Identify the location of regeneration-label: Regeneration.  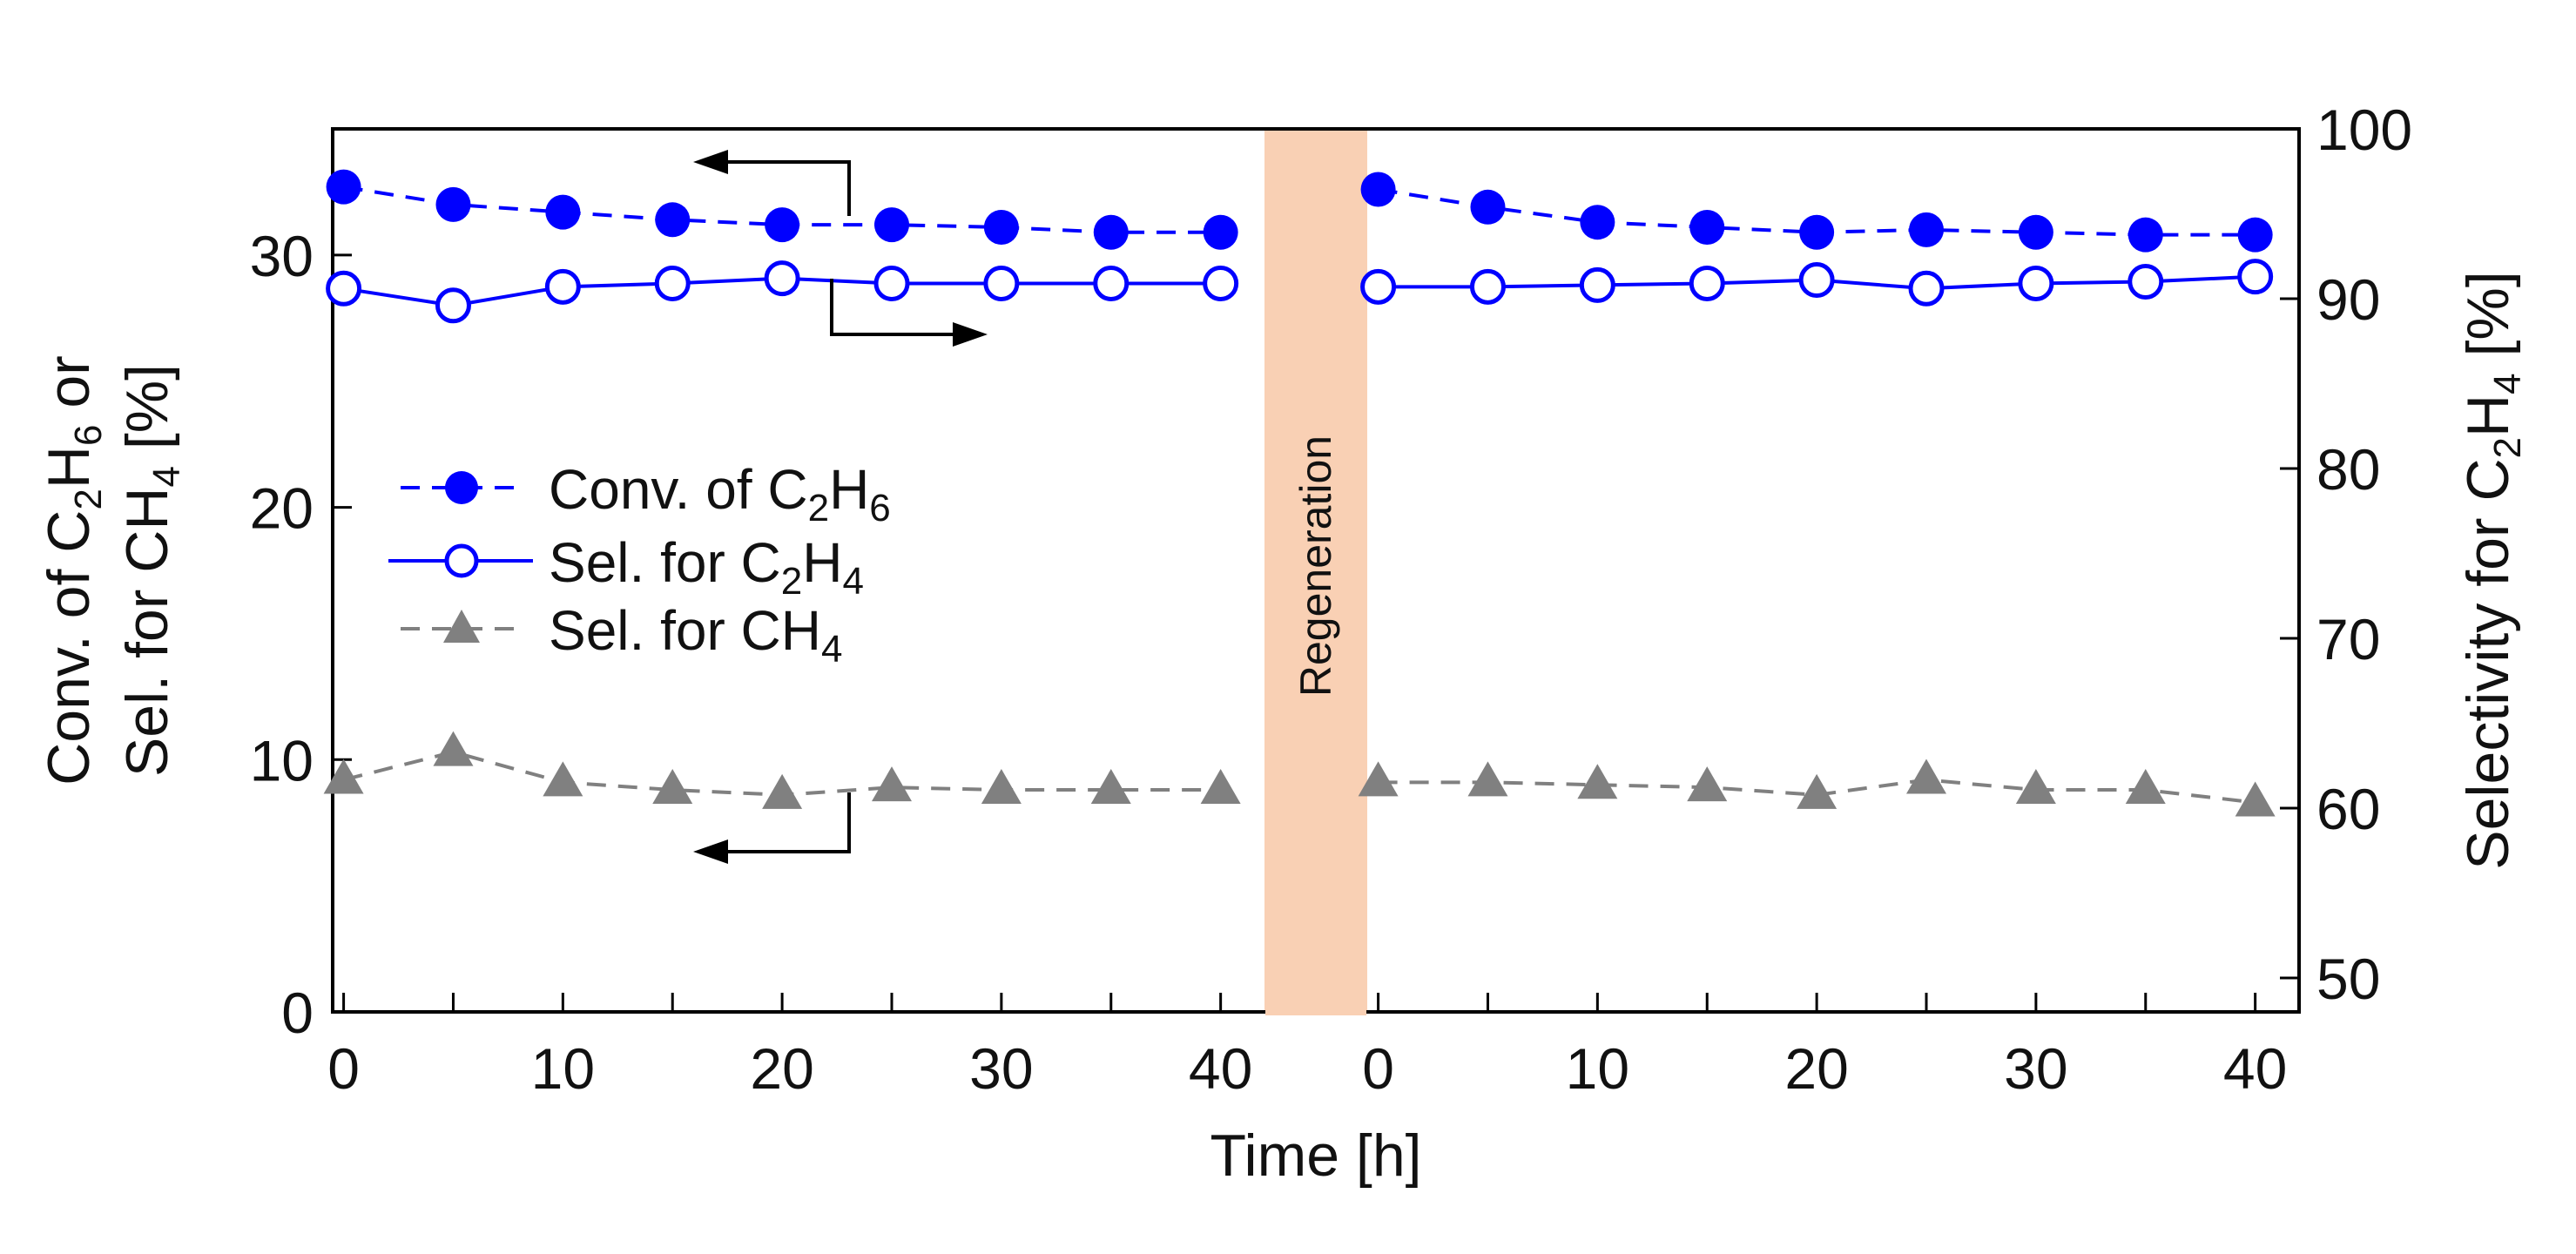
(1315, 566).